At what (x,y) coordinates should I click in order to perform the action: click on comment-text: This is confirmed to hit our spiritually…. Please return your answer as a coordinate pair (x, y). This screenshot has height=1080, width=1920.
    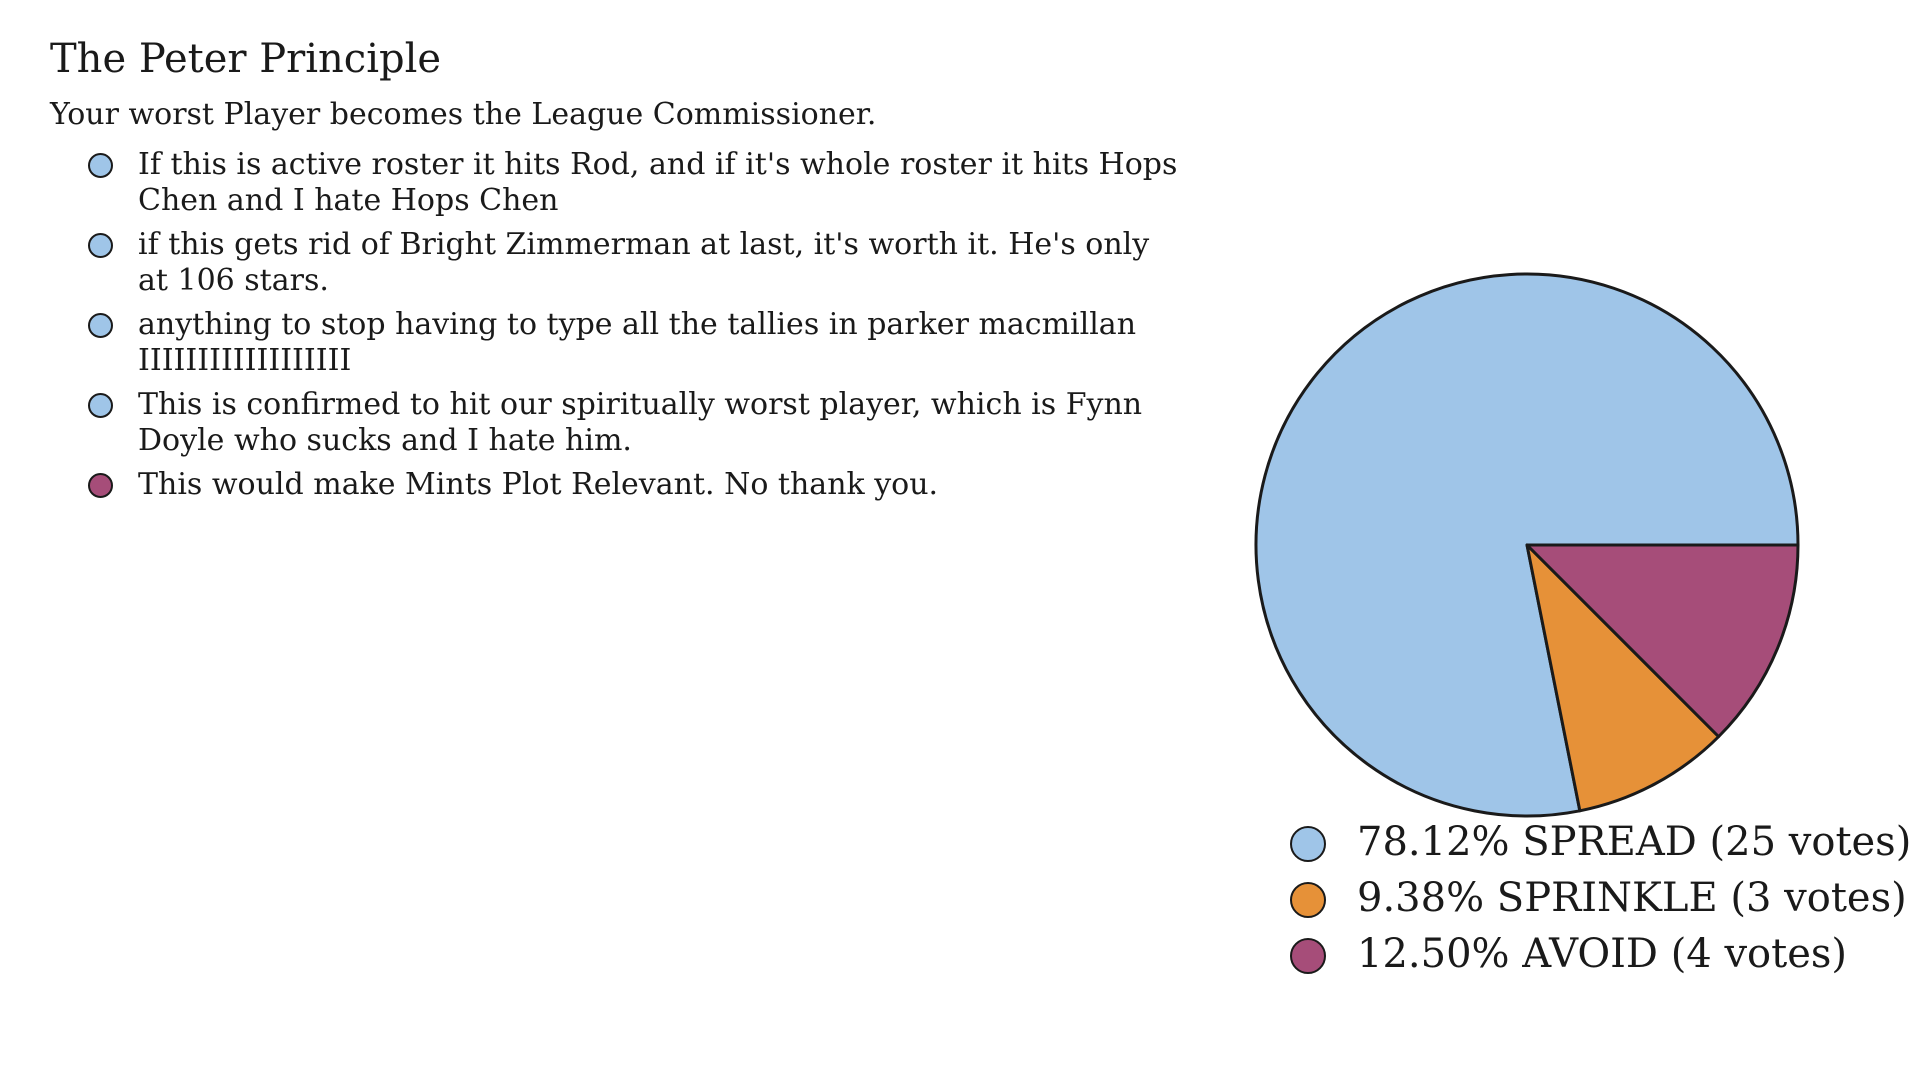
    Looking at the image, I should click on (640, 422).